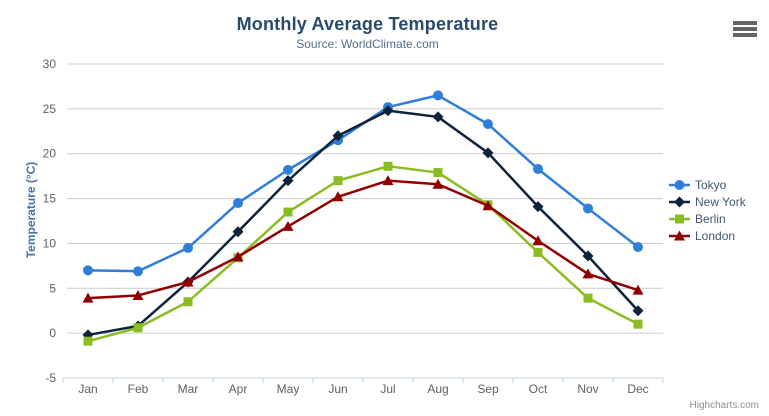 This screenshot has width=769, height=416. Describe the element at coordinates (50, 378) in the screenshot. I see `y-axis-tick-label: -5` at that location.